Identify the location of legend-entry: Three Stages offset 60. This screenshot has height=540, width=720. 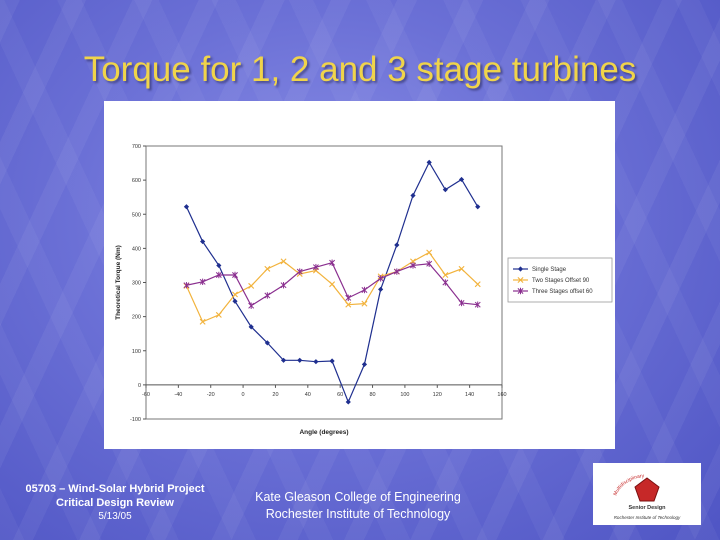
(553, 291).